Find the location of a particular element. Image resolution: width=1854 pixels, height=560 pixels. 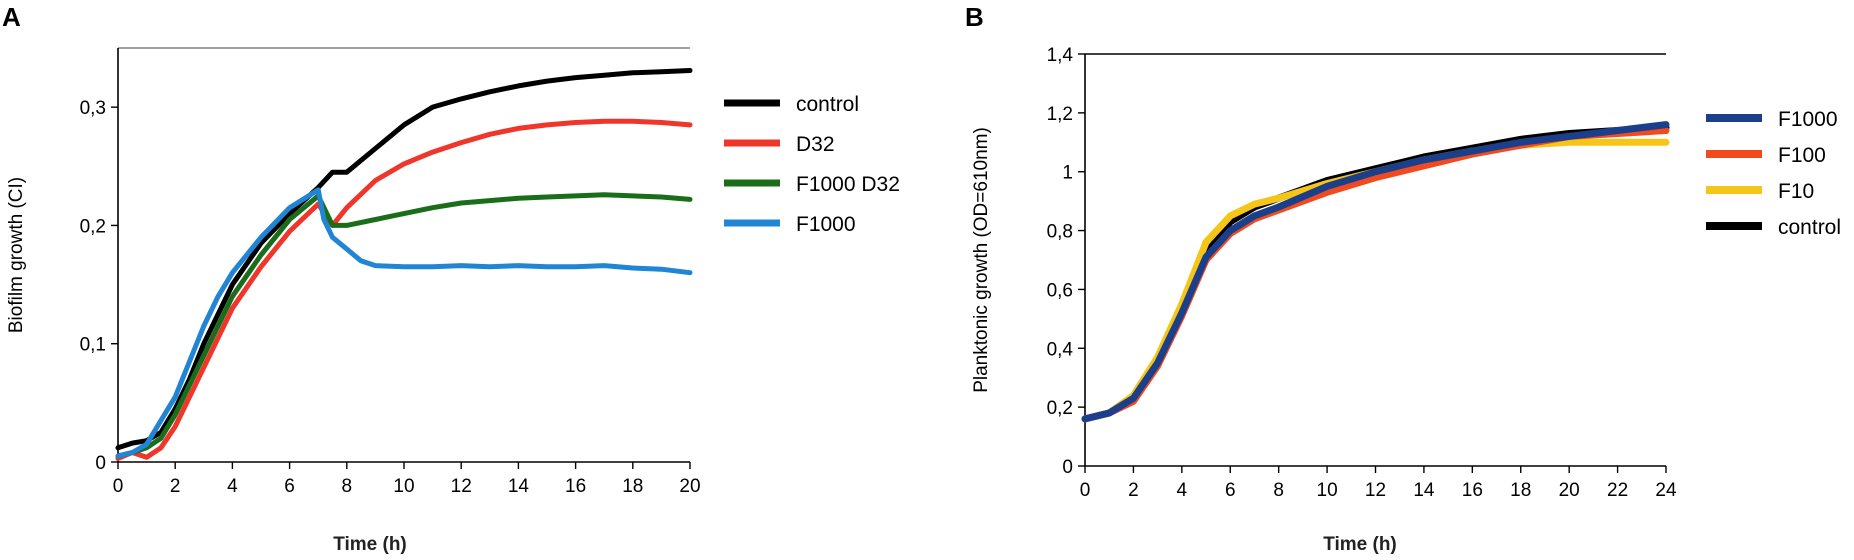

y-tick-label: 0,1 is located at coordinates (93, 345).